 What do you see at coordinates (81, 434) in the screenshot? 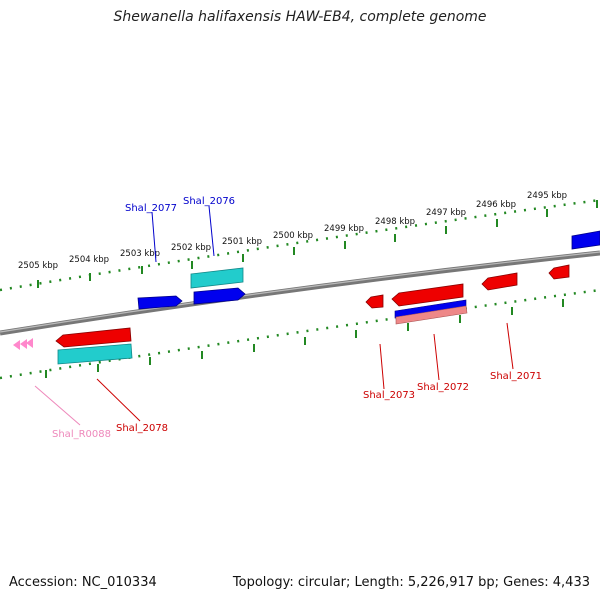
I see `gene-label-shal-r0088: Shal_R0088` at bounding box center [81, 434].